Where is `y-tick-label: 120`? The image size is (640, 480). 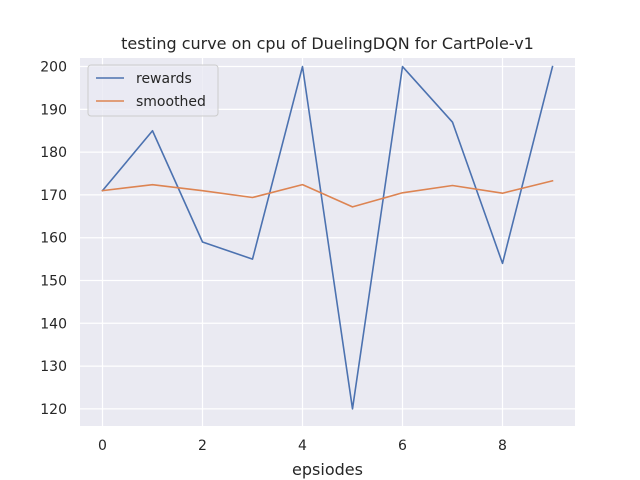 y-tick-label: 120 is located at coordinates (53, 410).